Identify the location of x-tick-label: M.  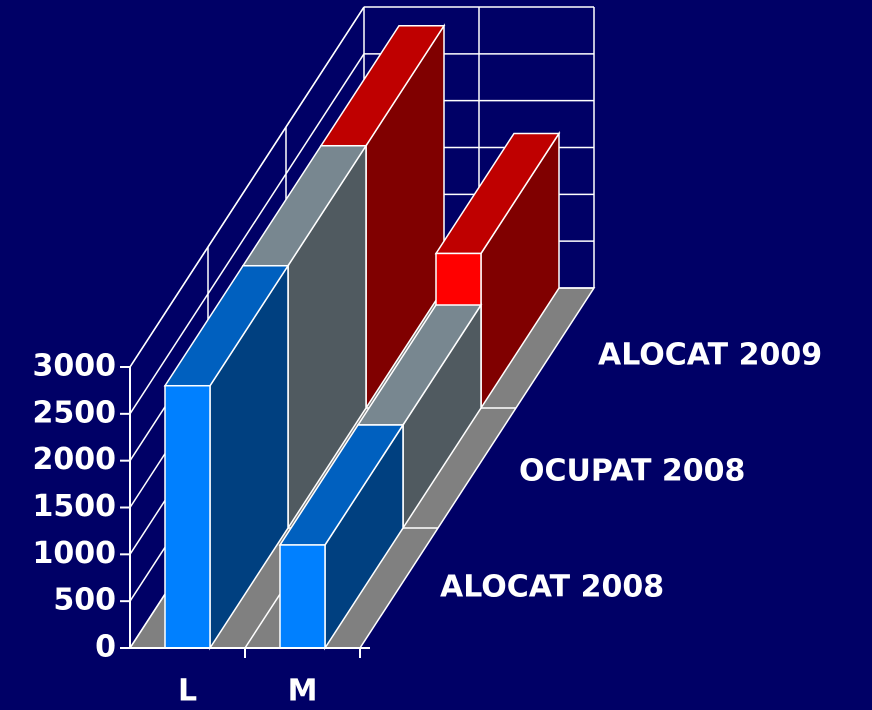
(303, 691).